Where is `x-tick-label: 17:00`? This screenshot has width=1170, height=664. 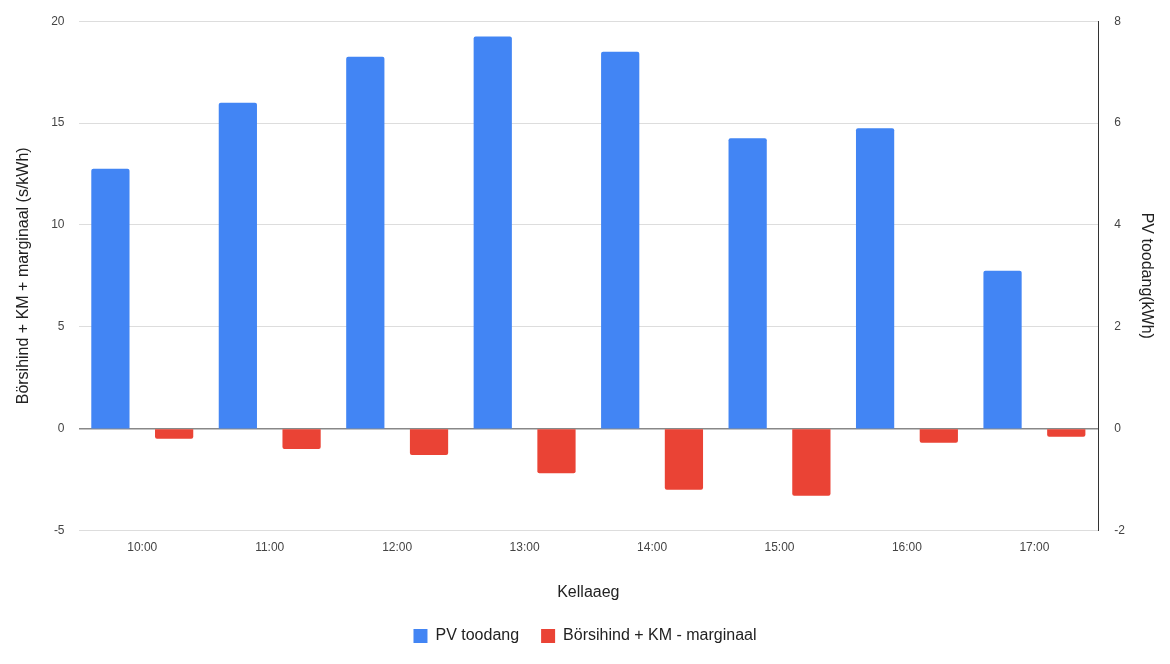
x-tick-label: 17:00 is located at coordinates (1034, 546).